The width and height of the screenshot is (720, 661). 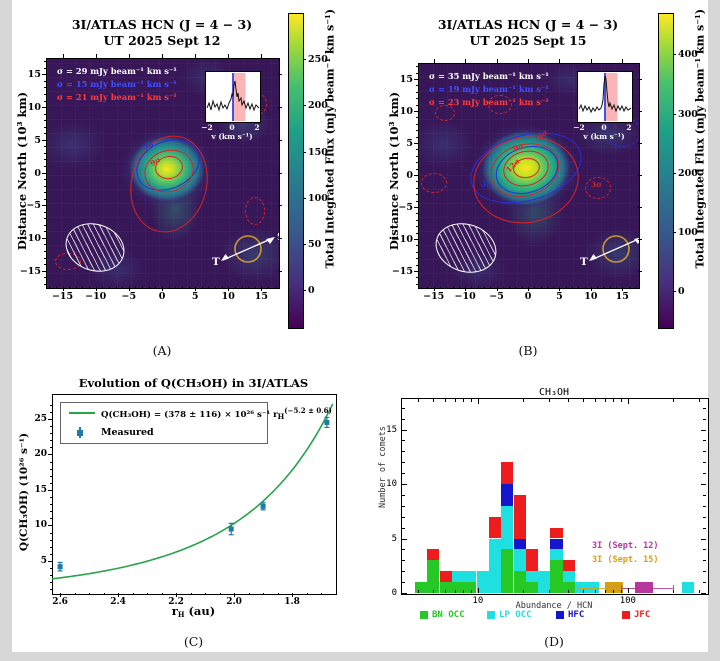 What do you see at coordinates (598, 188) in the screenshot?
I see `contour-red-dashed-negative` at bounding box center [598, 188].